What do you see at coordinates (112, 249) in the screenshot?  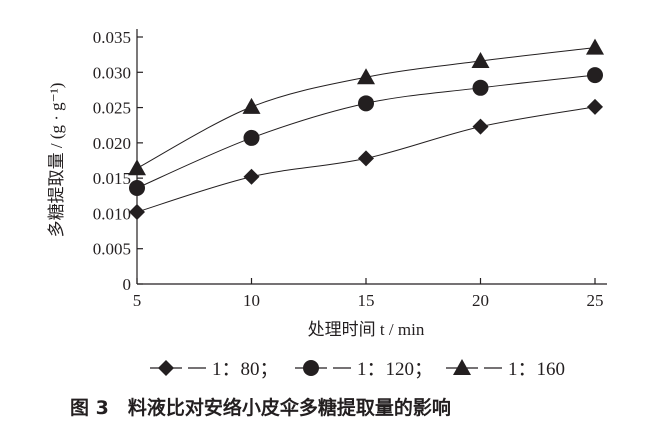 I see `y-tick-label: 0.005` at bounding box center [112, 249].